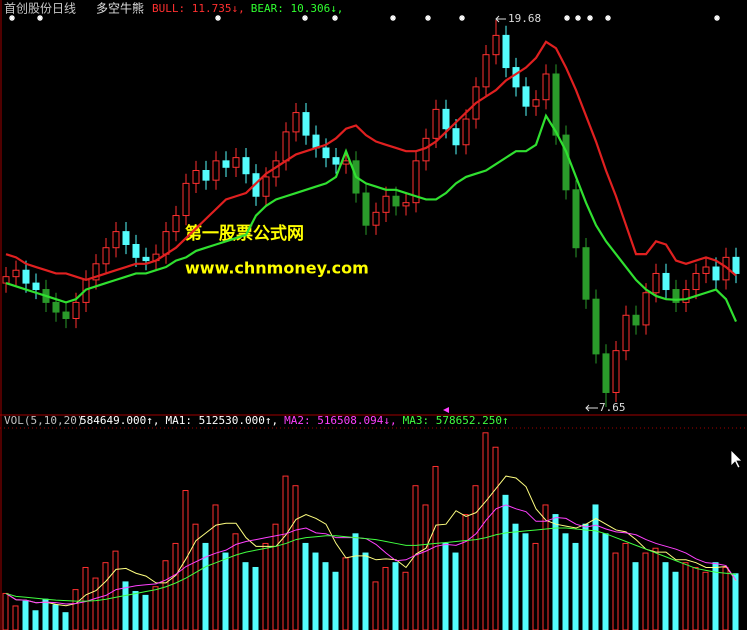 The height and width of the screenshot is (630, 747). What do you see at coordinates (340, 420) in the screenshot?
I see `header-value: MA2: 516508.094↓,` at bounding box center [340, 420].